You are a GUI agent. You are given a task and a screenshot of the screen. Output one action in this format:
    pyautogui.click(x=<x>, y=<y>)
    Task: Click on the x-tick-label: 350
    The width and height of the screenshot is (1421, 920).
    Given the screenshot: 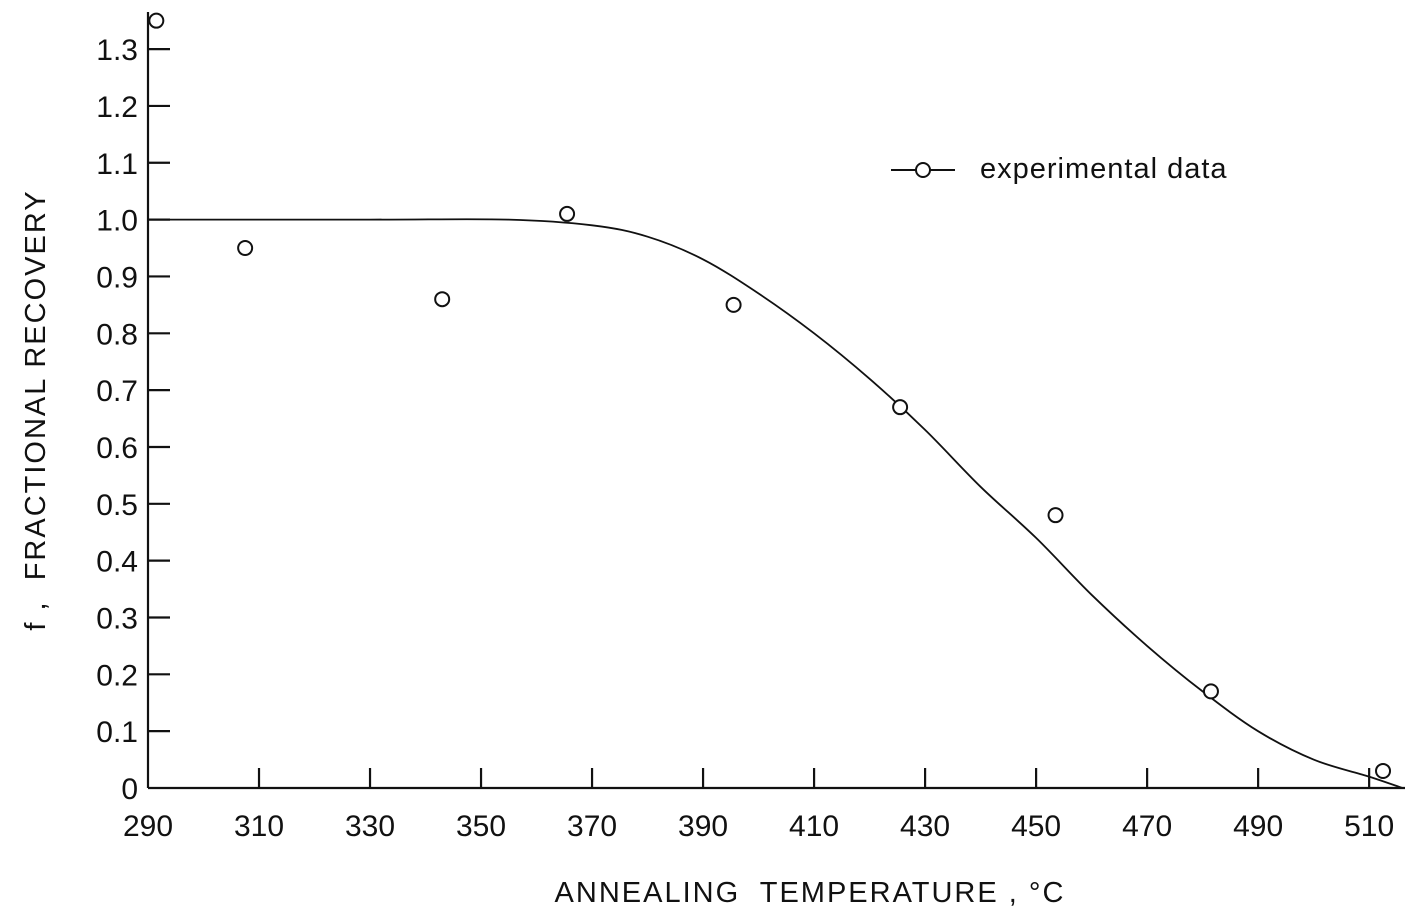 What is the action you would take?
    pyautogui.click(x=481, y=826)
    